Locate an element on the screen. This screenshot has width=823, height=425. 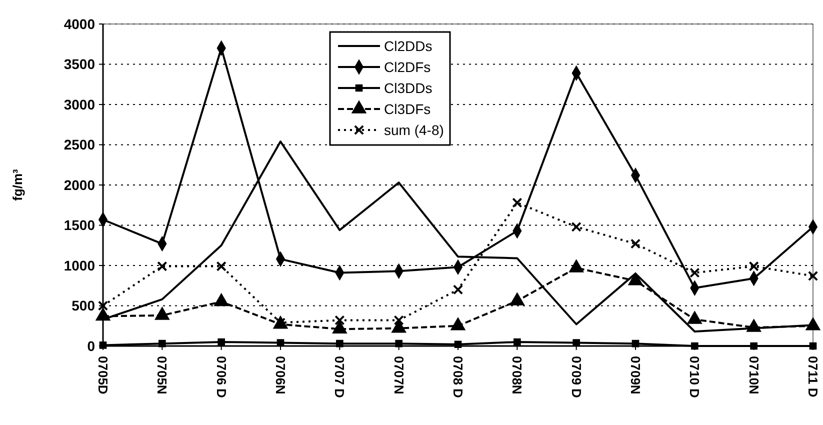
legend-label: Cl3DDs is located at coordinates (408, 88).